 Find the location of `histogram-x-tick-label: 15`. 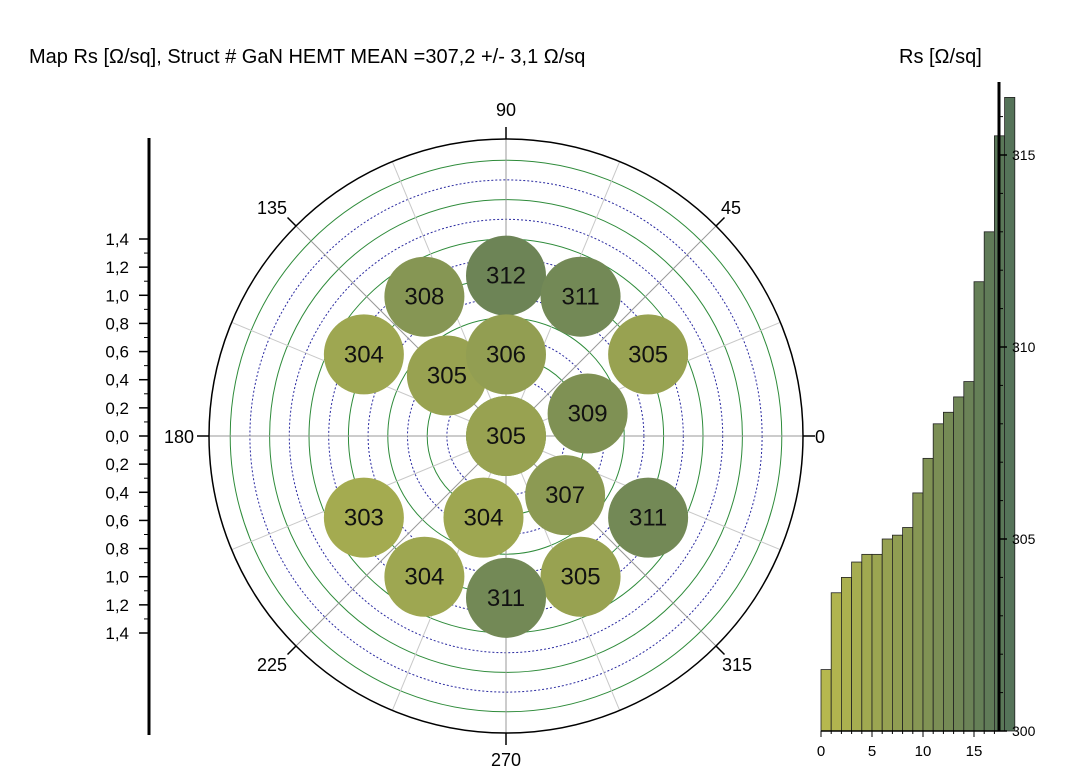

histogram-x-tick-label: 15 is located at coordinates (974, 751).